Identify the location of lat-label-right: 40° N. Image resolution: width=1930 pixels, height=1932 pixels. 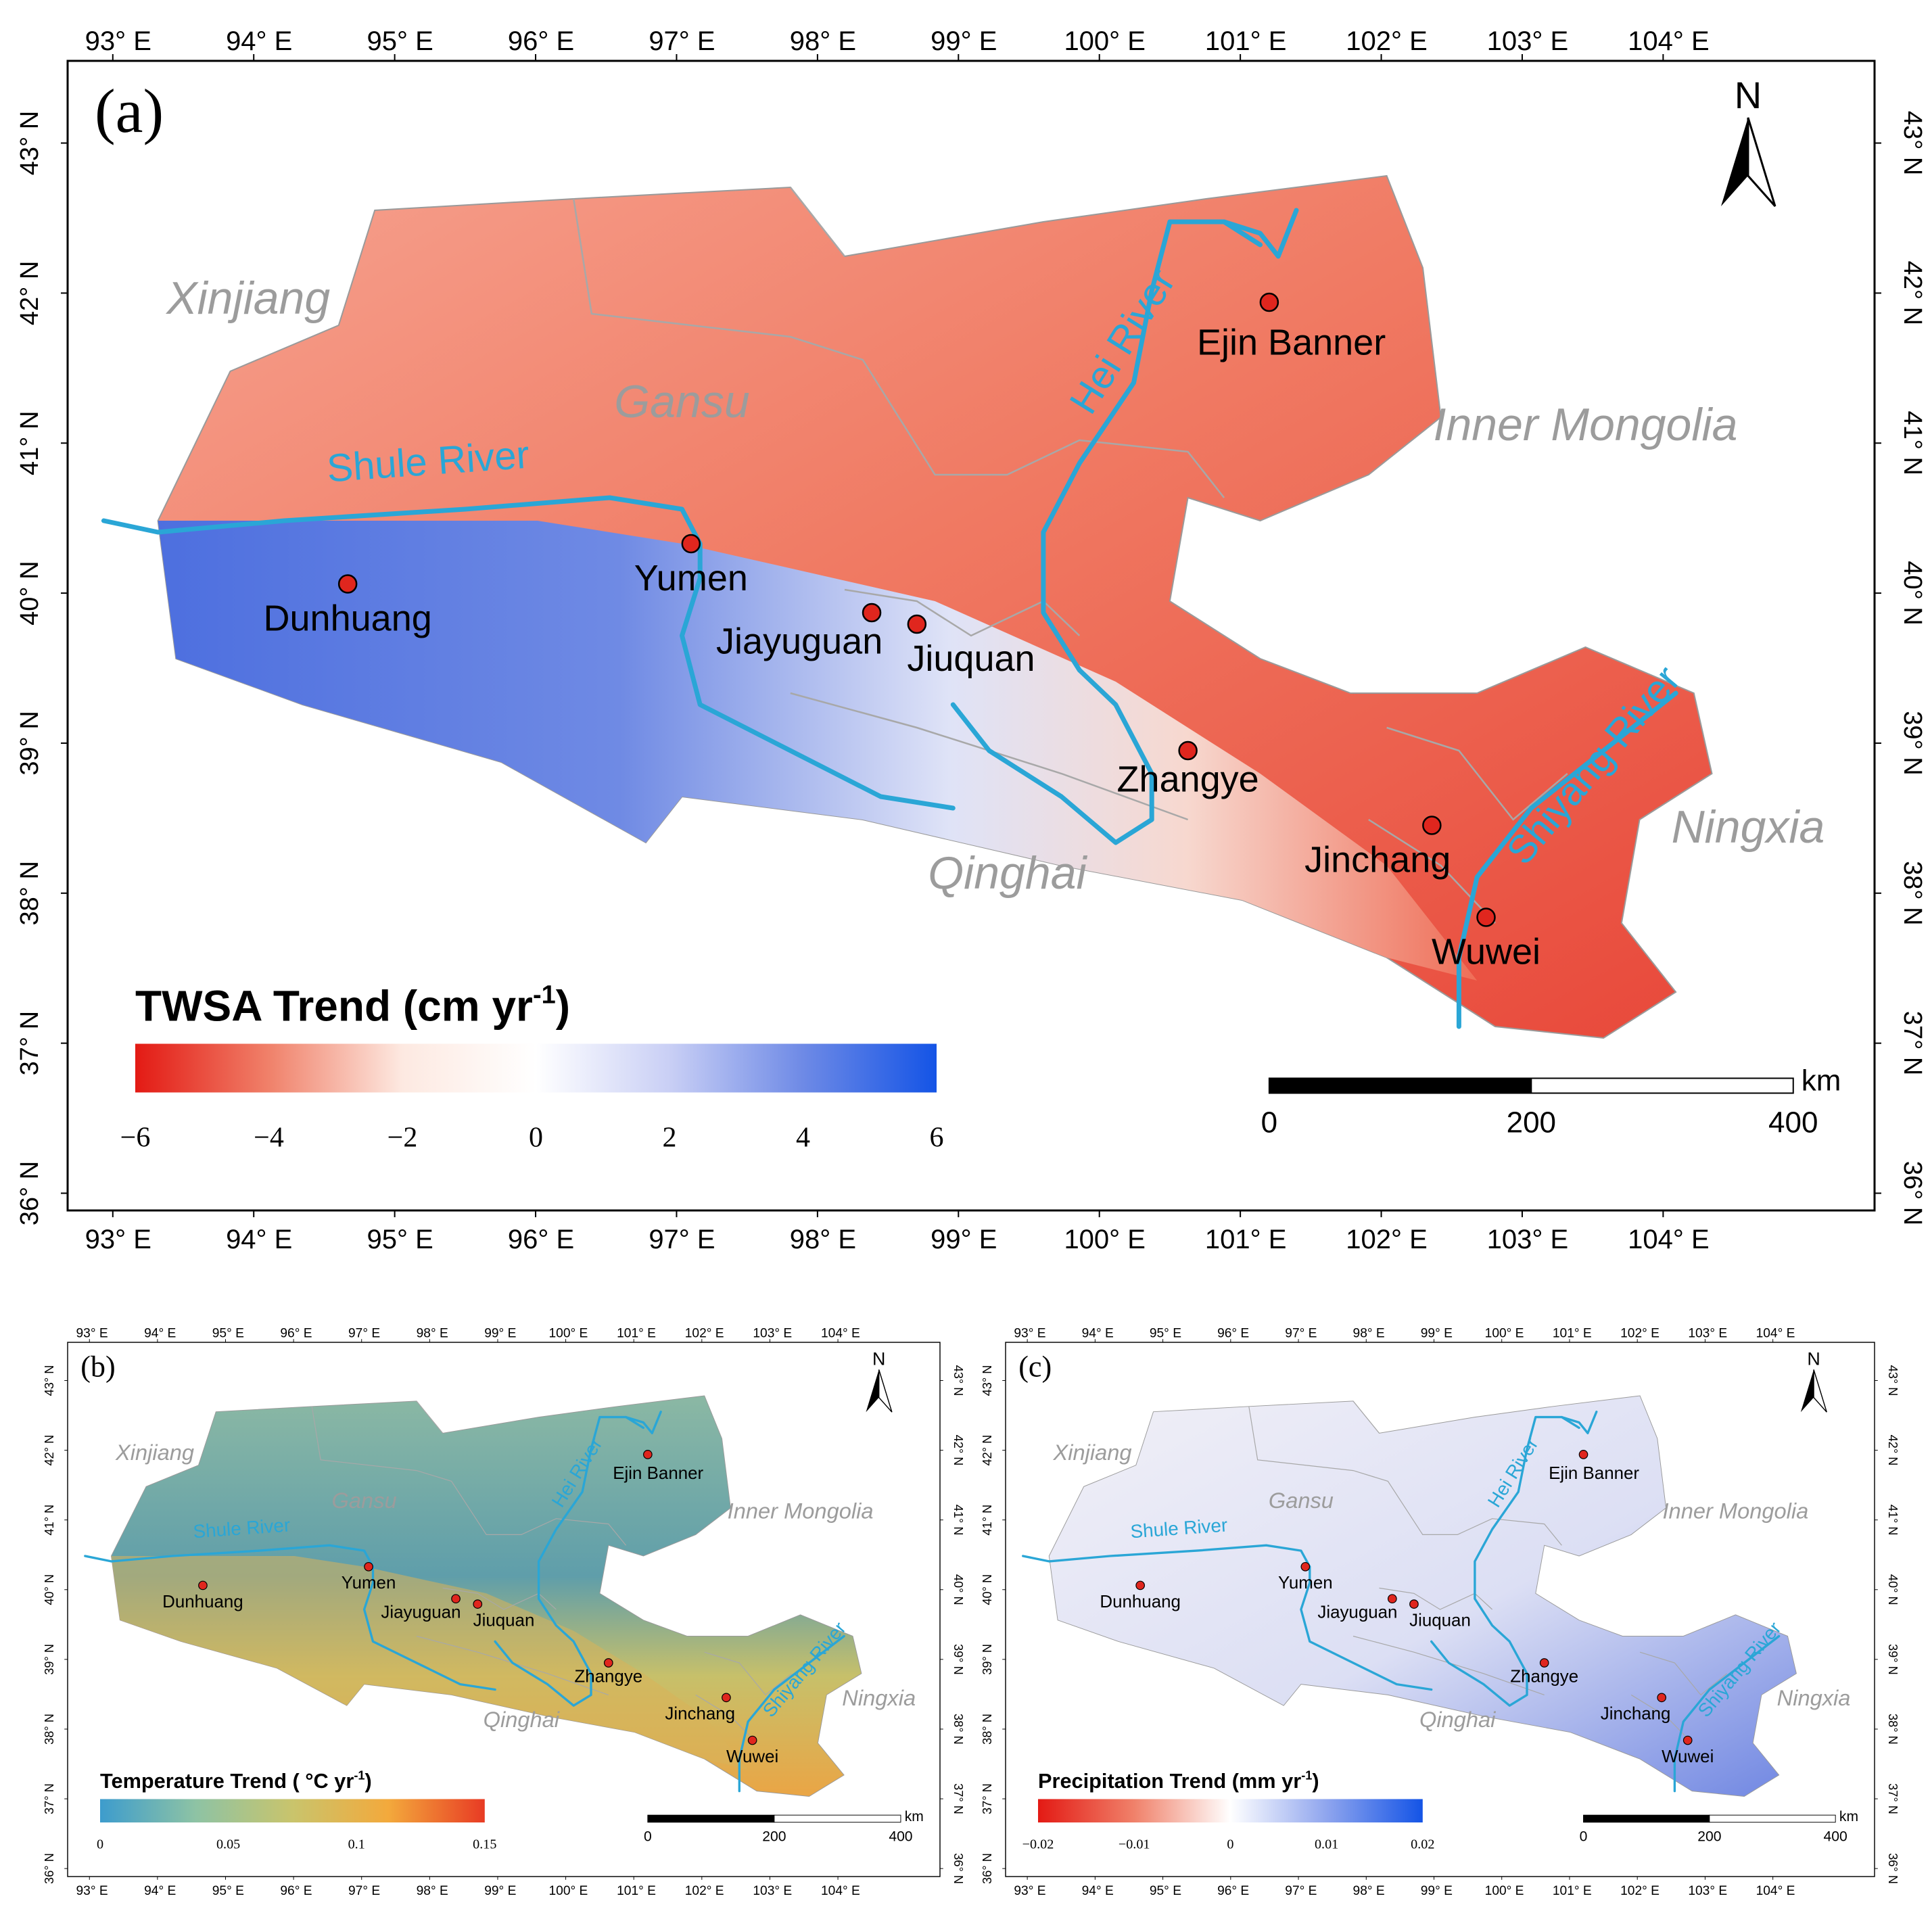
(1912, 593).